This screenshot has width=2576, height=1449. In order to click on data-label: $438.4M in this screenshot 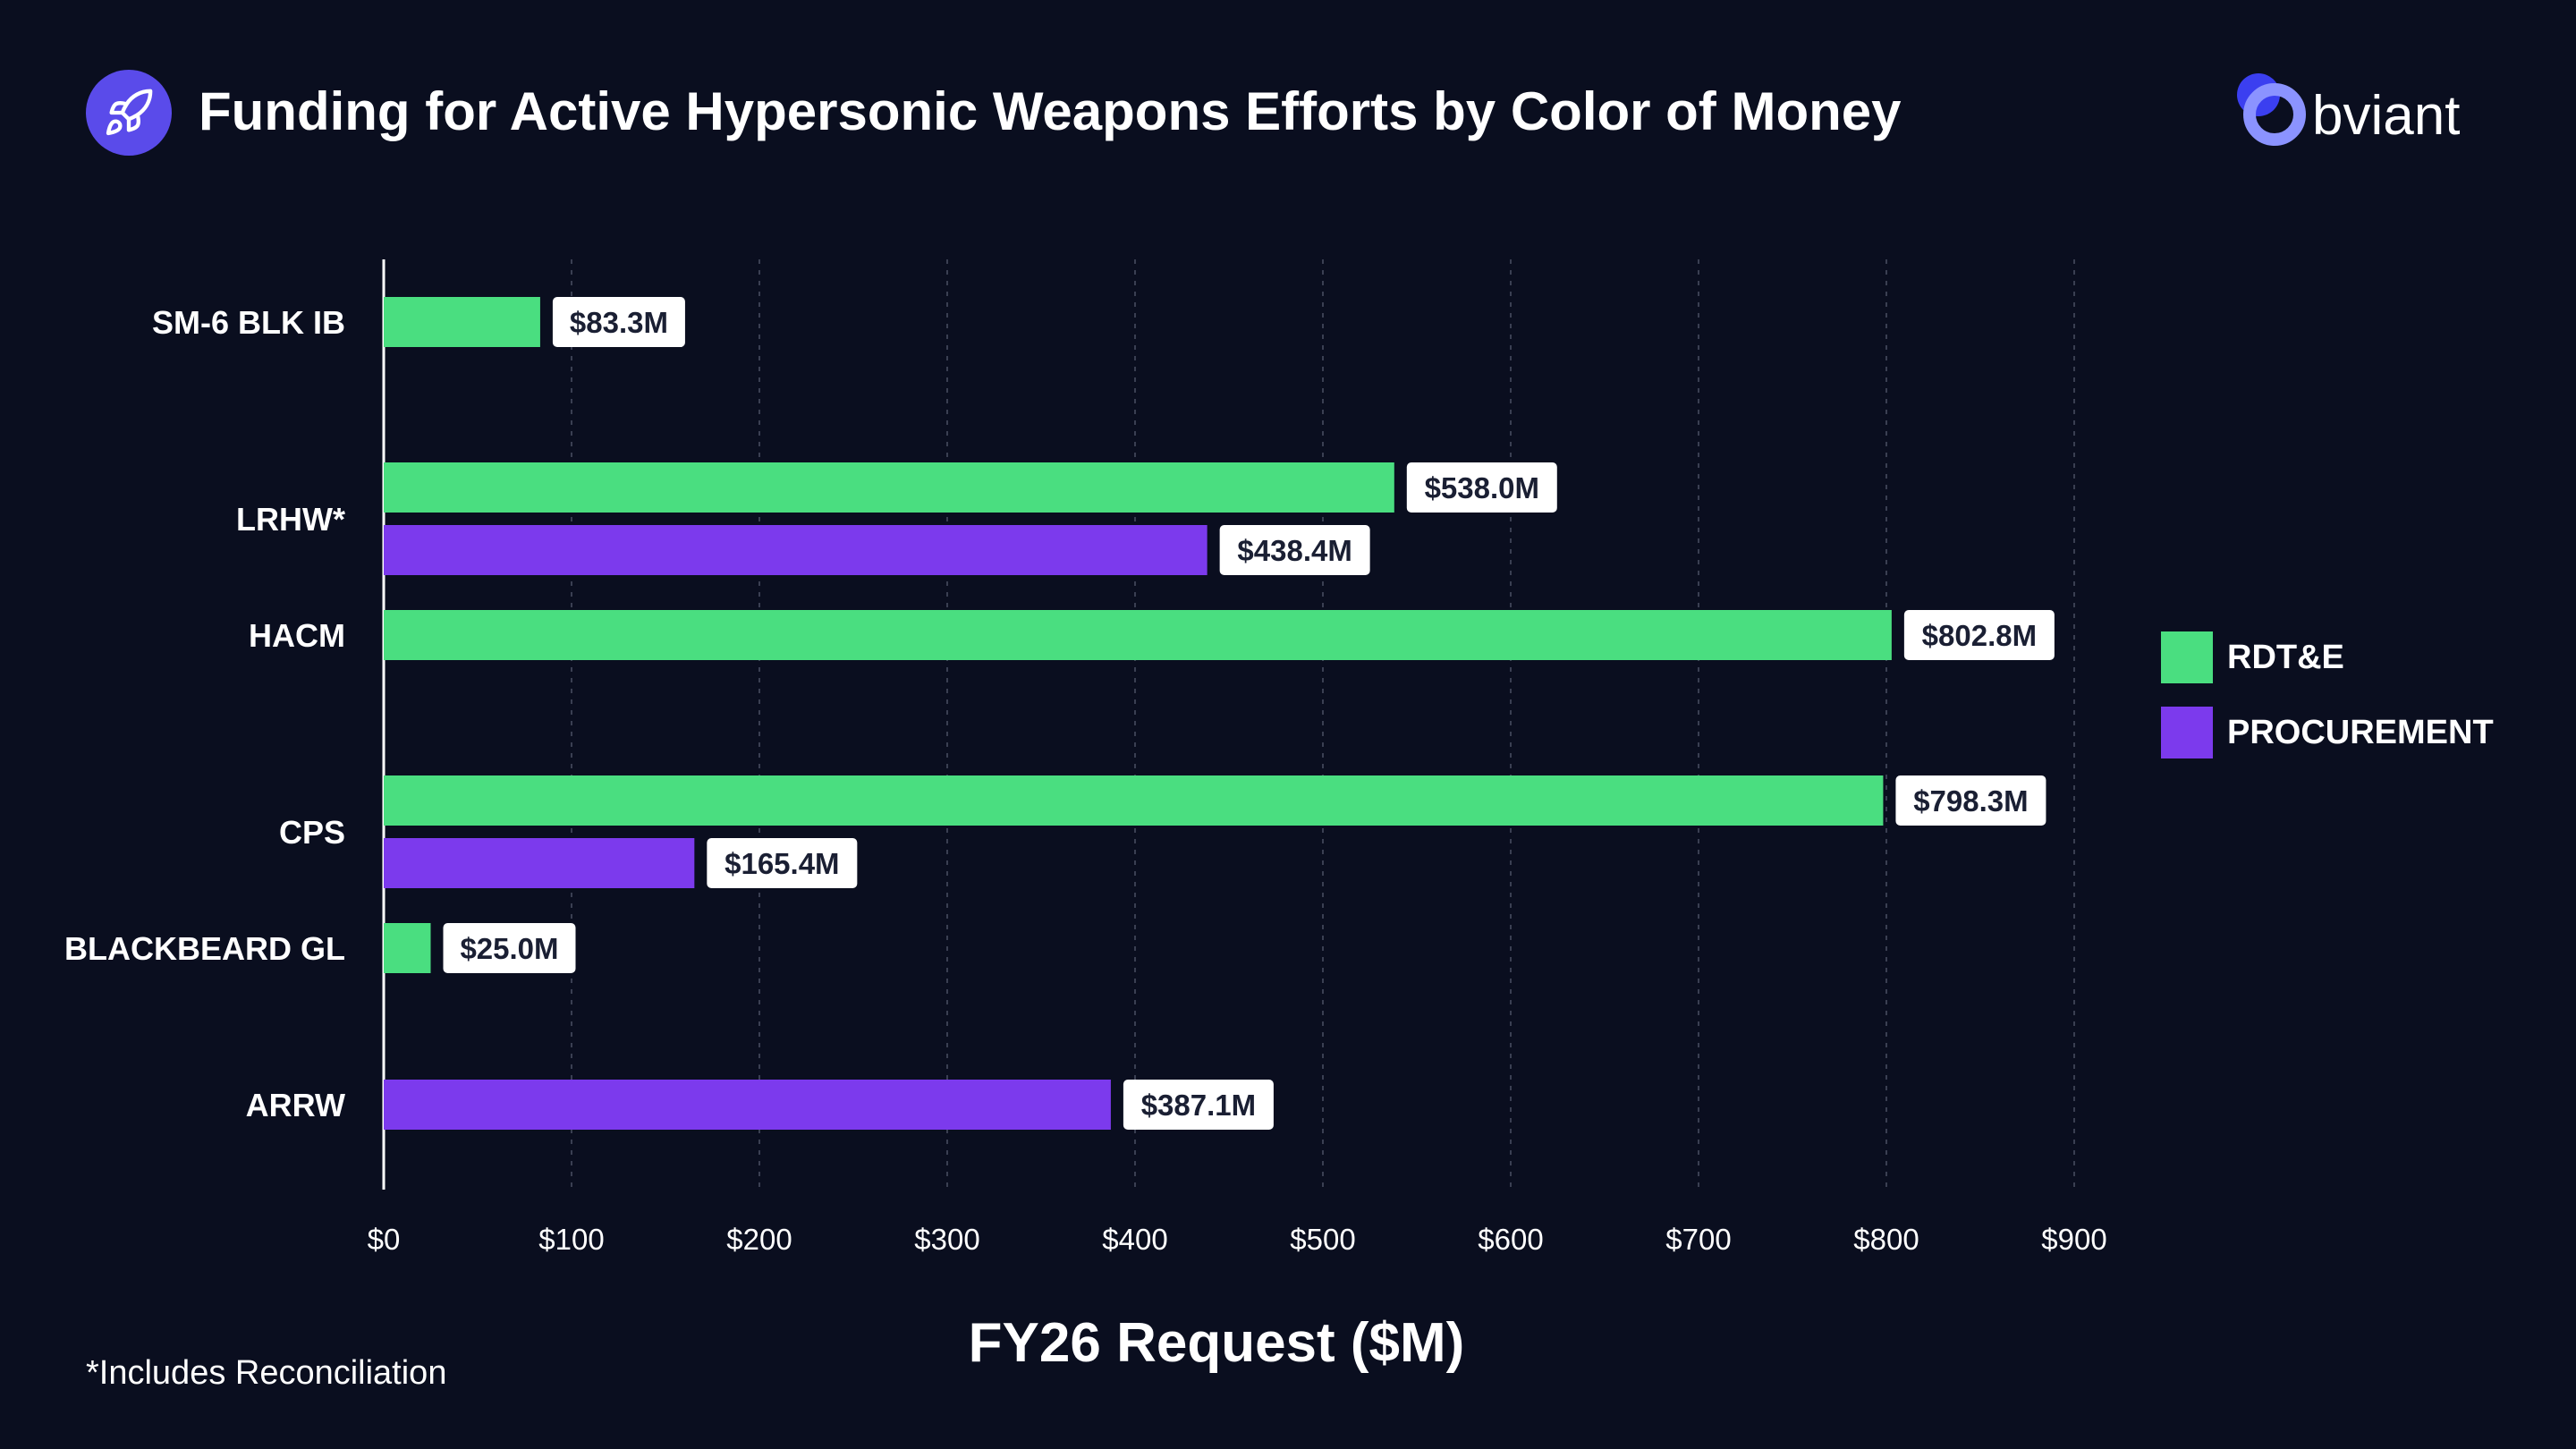, I will do `click(1294, 550)`.